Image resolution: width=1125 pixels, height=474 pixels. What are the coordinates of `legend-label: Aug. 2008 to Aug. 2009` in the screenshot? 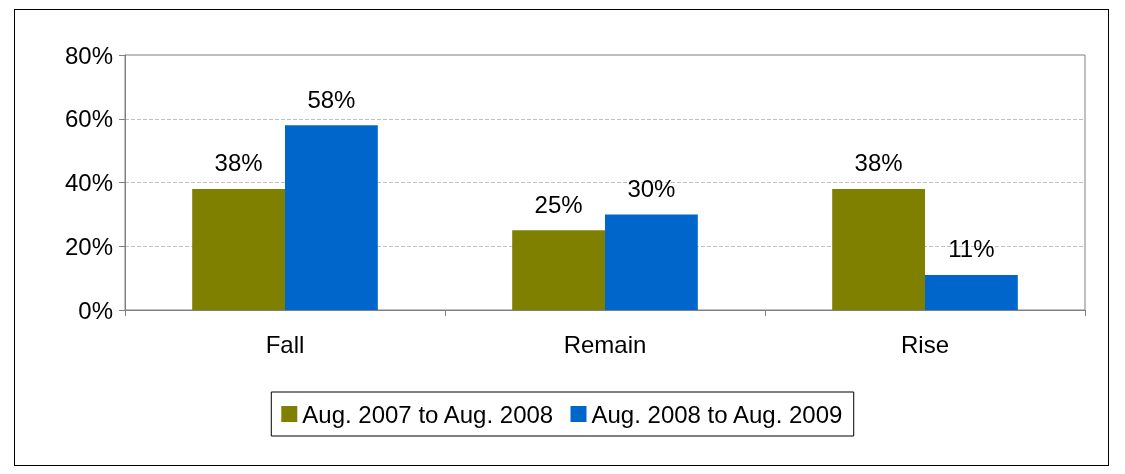 It's located at (717, 414).